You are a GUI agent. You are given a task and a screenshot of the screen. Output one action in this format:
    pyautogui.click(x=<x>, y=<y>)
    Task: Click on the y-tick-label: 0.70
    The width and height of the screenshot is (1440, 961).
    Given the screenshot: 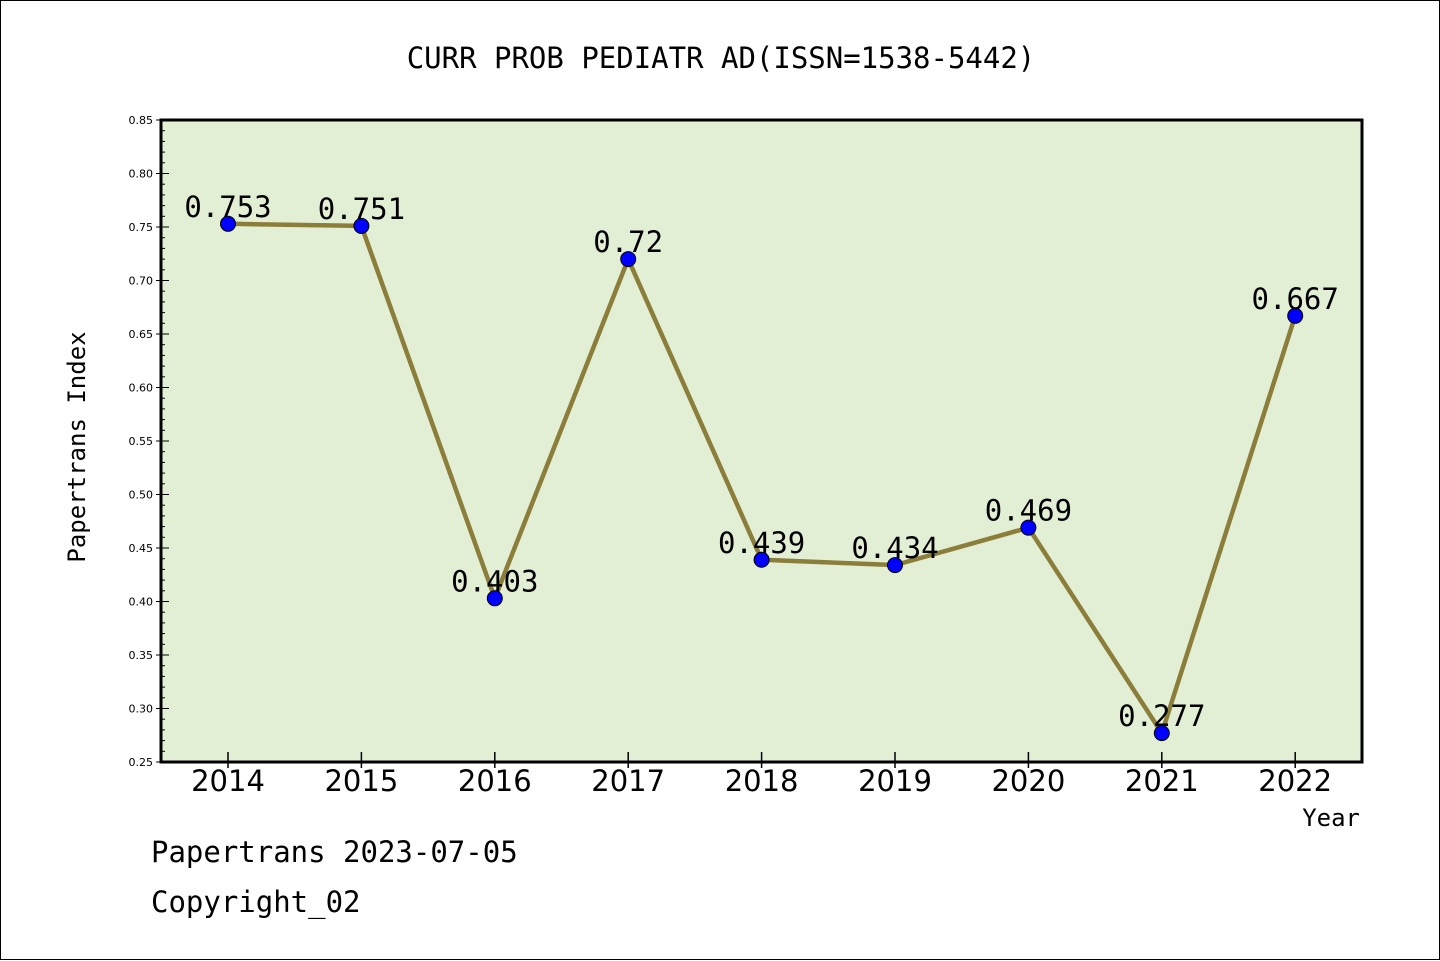 What is the action you would take?
    pyautogui.click(x=141, y=281)
    